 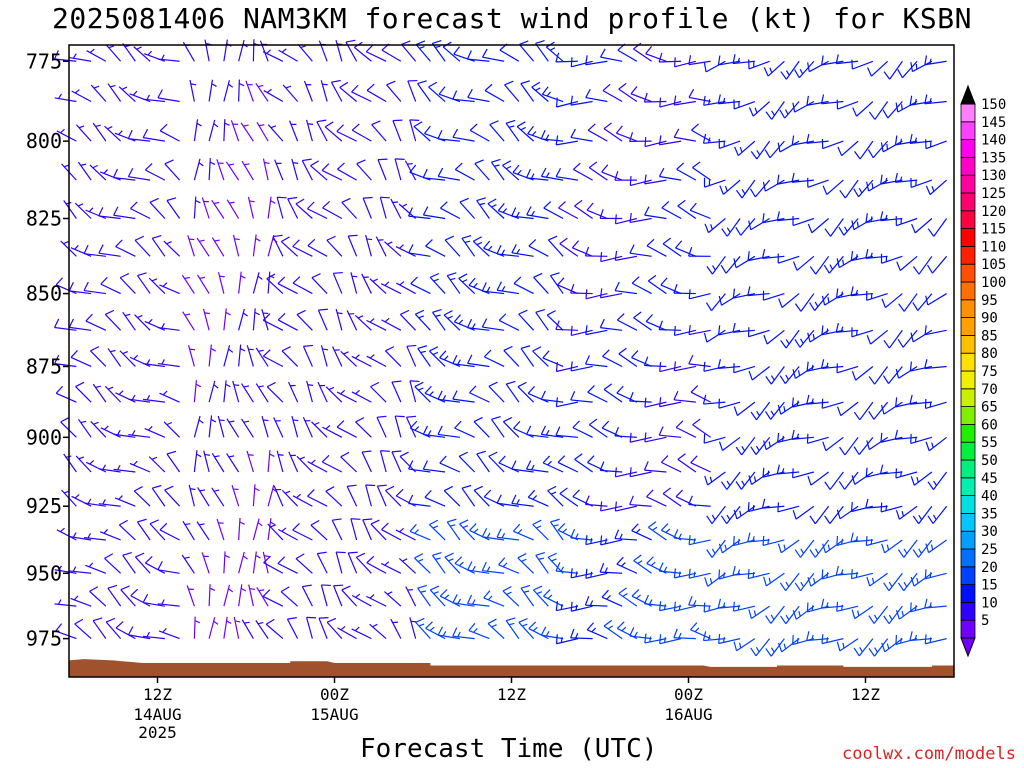 I want to click on colorbar-label: 20, so click(x=989, y=568).